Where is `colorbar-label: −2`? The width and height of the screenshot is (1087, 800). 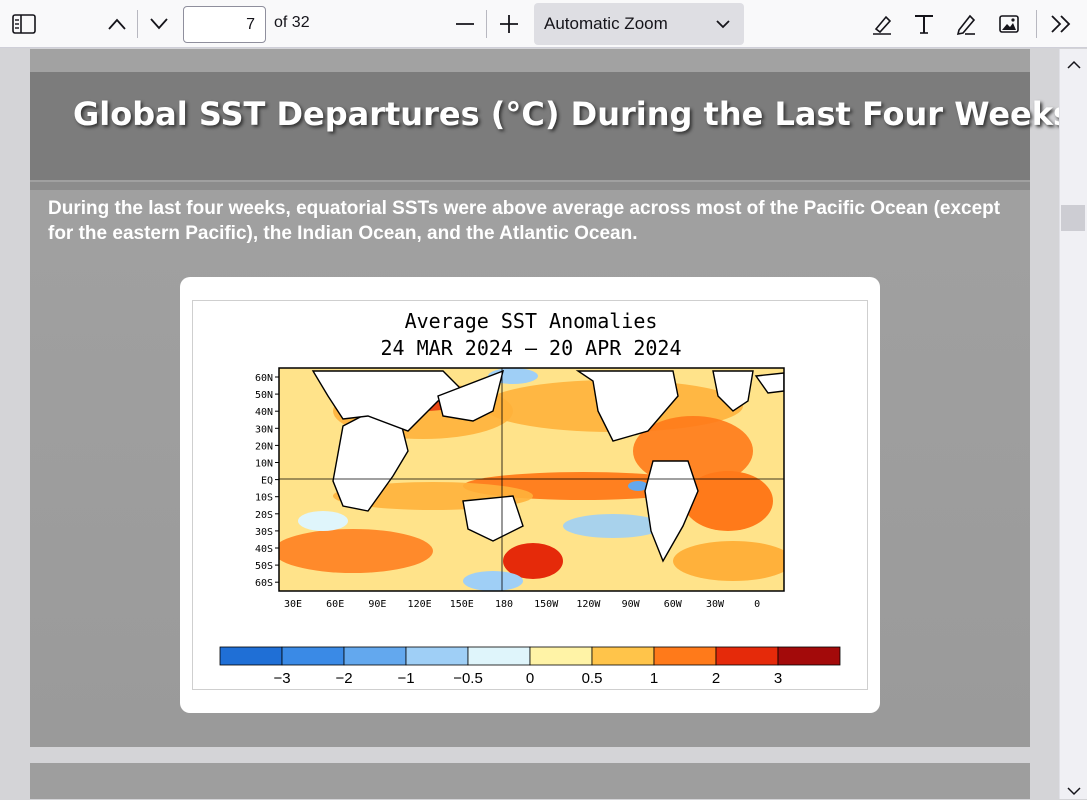
colorbar-label: −2 is located at coordinates (343, 678).